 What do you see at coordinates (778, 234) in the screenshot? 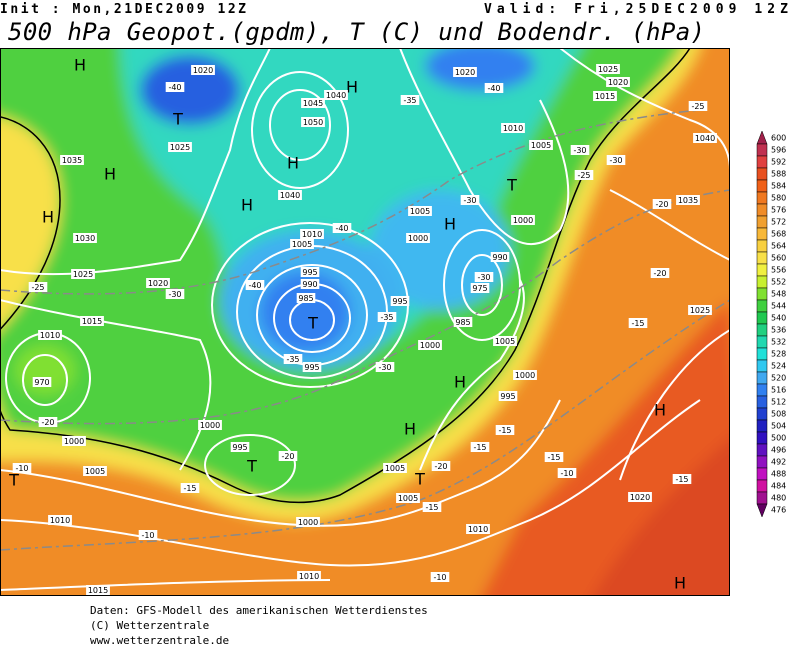
I see `colorbar-label: 568` at bounding box center [778, 234].